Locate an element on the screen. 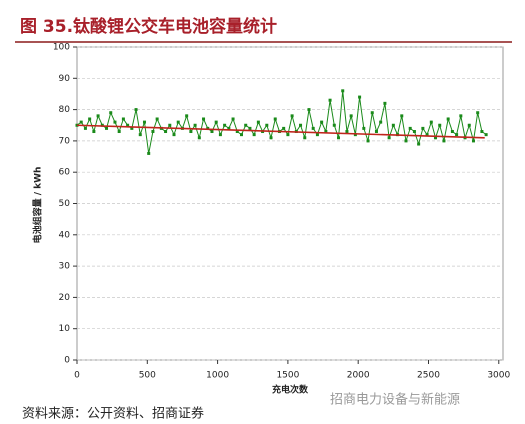 The width and height of the screenshot is (525, 424). y-tick-label: 70 is located at coordinates (65, 141).